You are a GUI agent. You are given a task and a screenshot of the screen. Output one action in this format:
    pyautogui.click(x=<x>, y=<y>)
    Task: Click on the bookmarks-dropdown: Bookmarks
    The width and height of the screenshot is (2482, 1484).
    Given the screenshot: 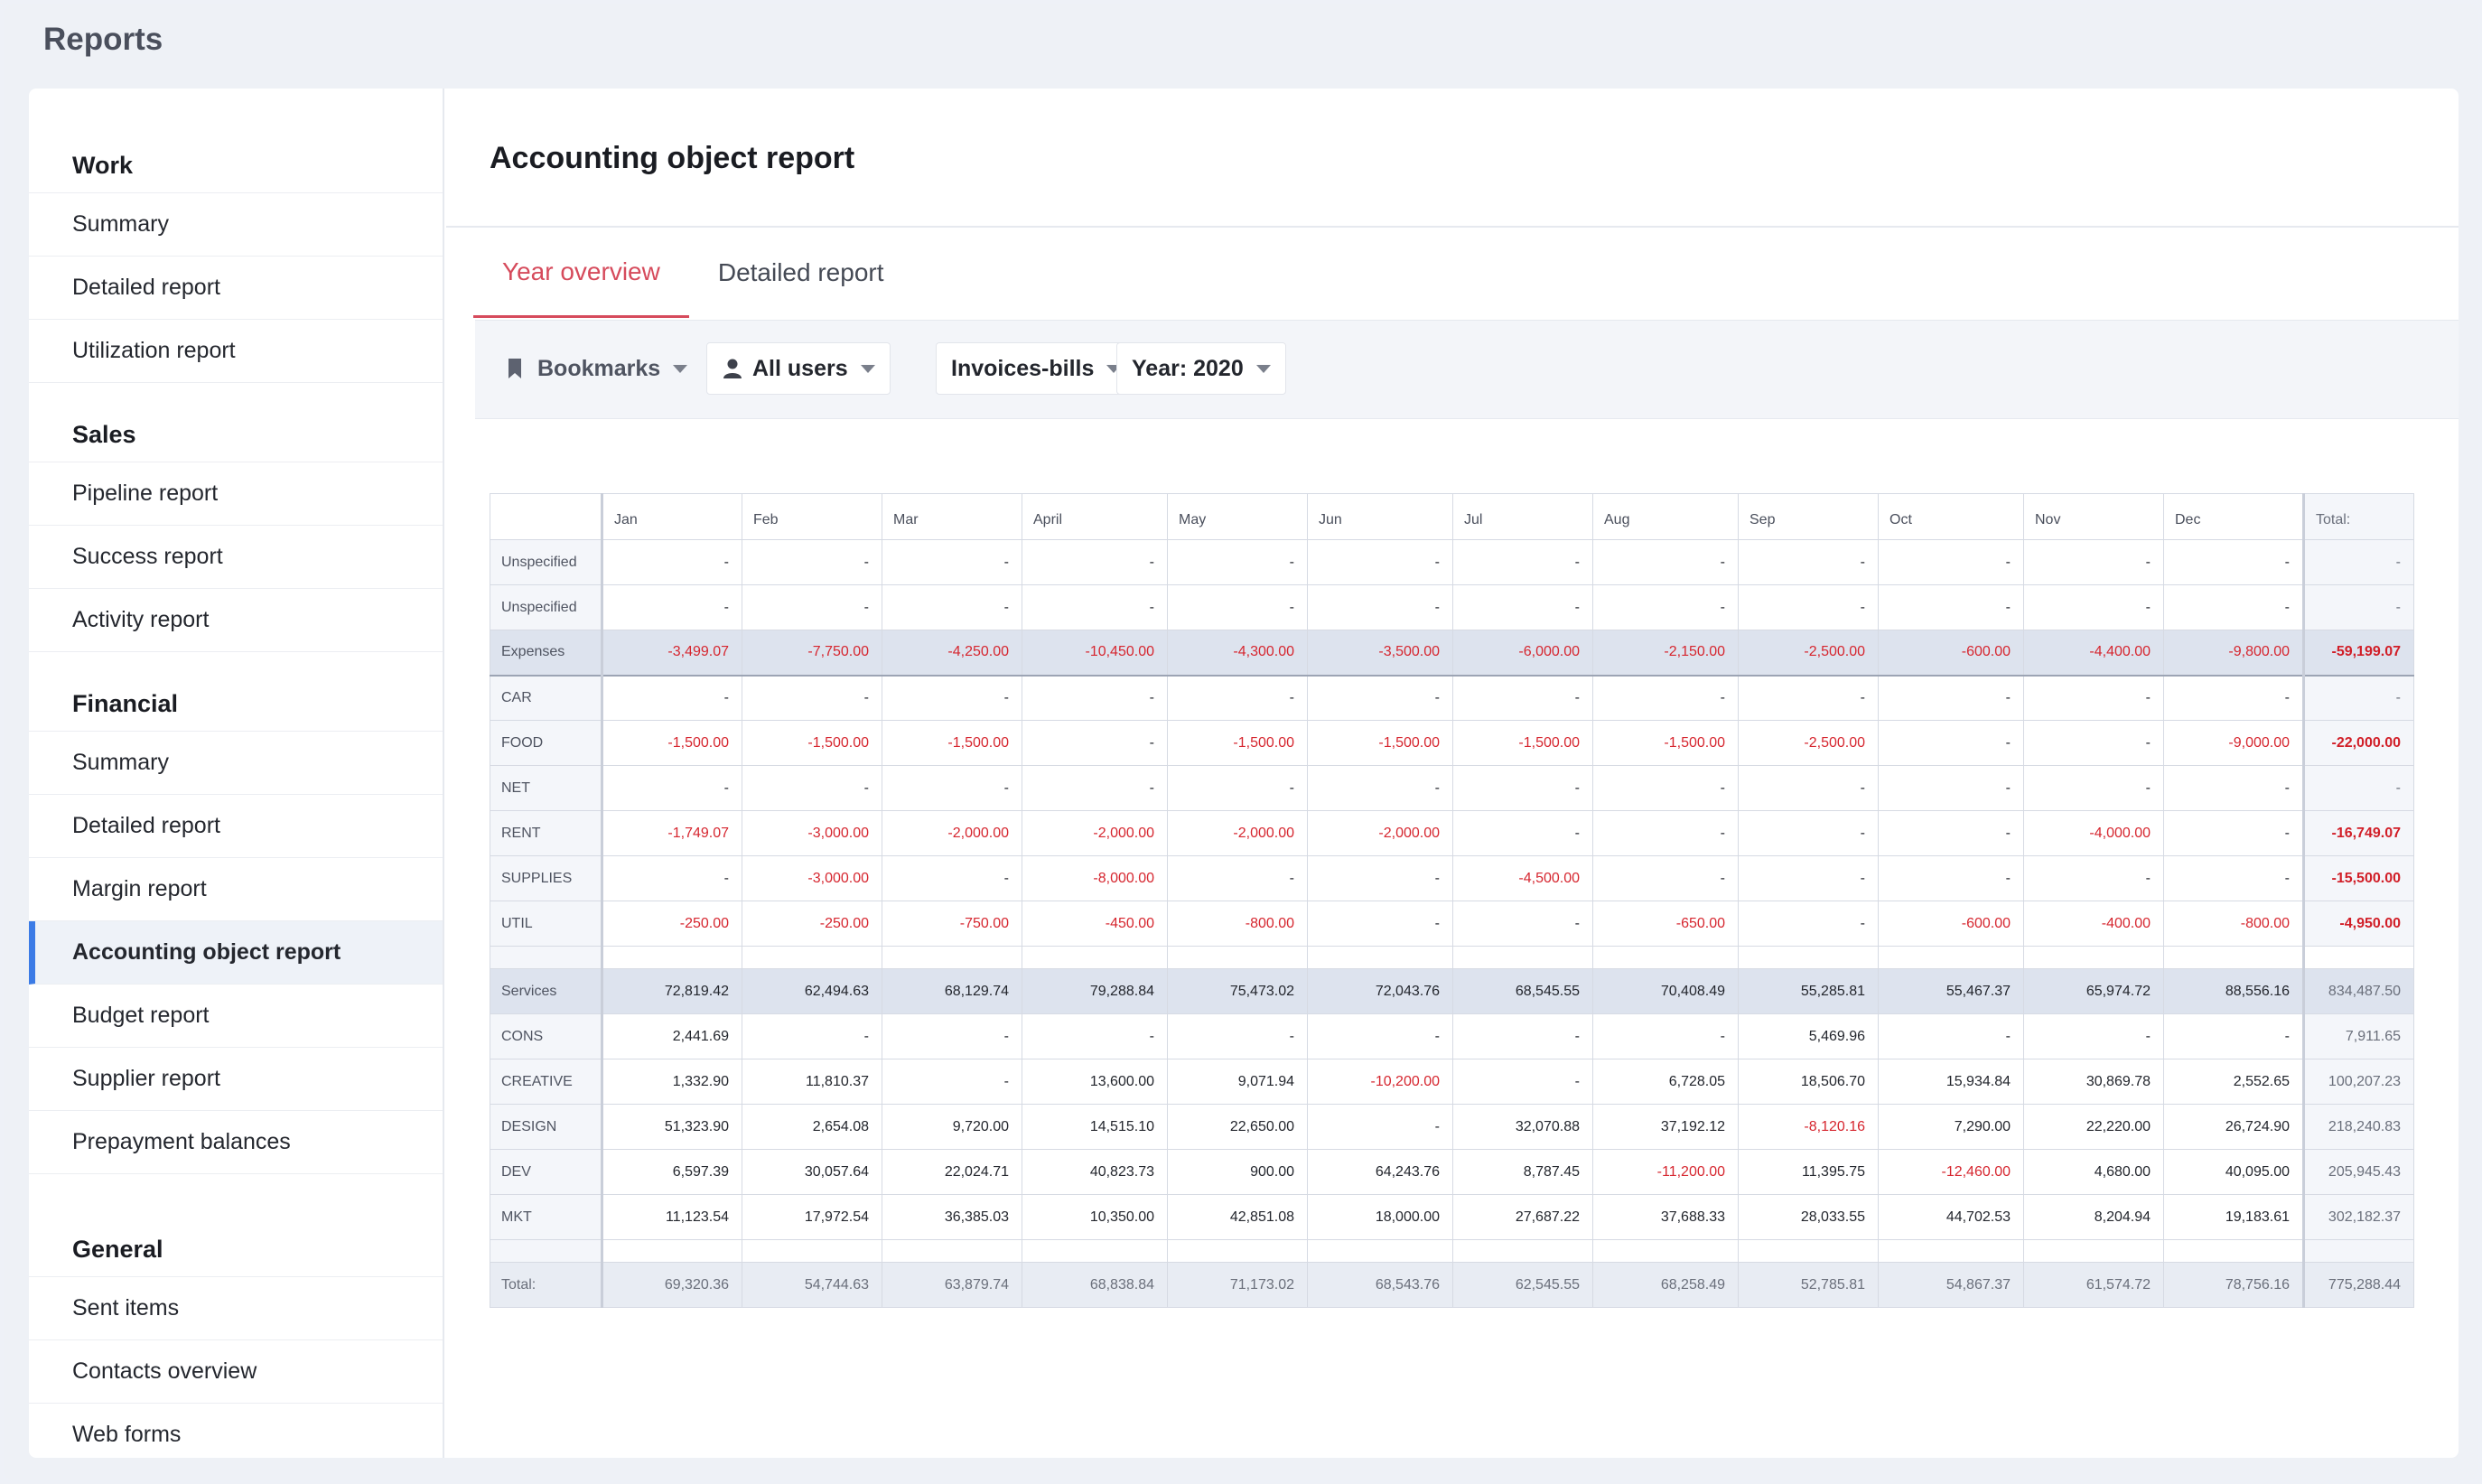 What is the action you would take?
    pyautogui.click(x=597, y=368)
    